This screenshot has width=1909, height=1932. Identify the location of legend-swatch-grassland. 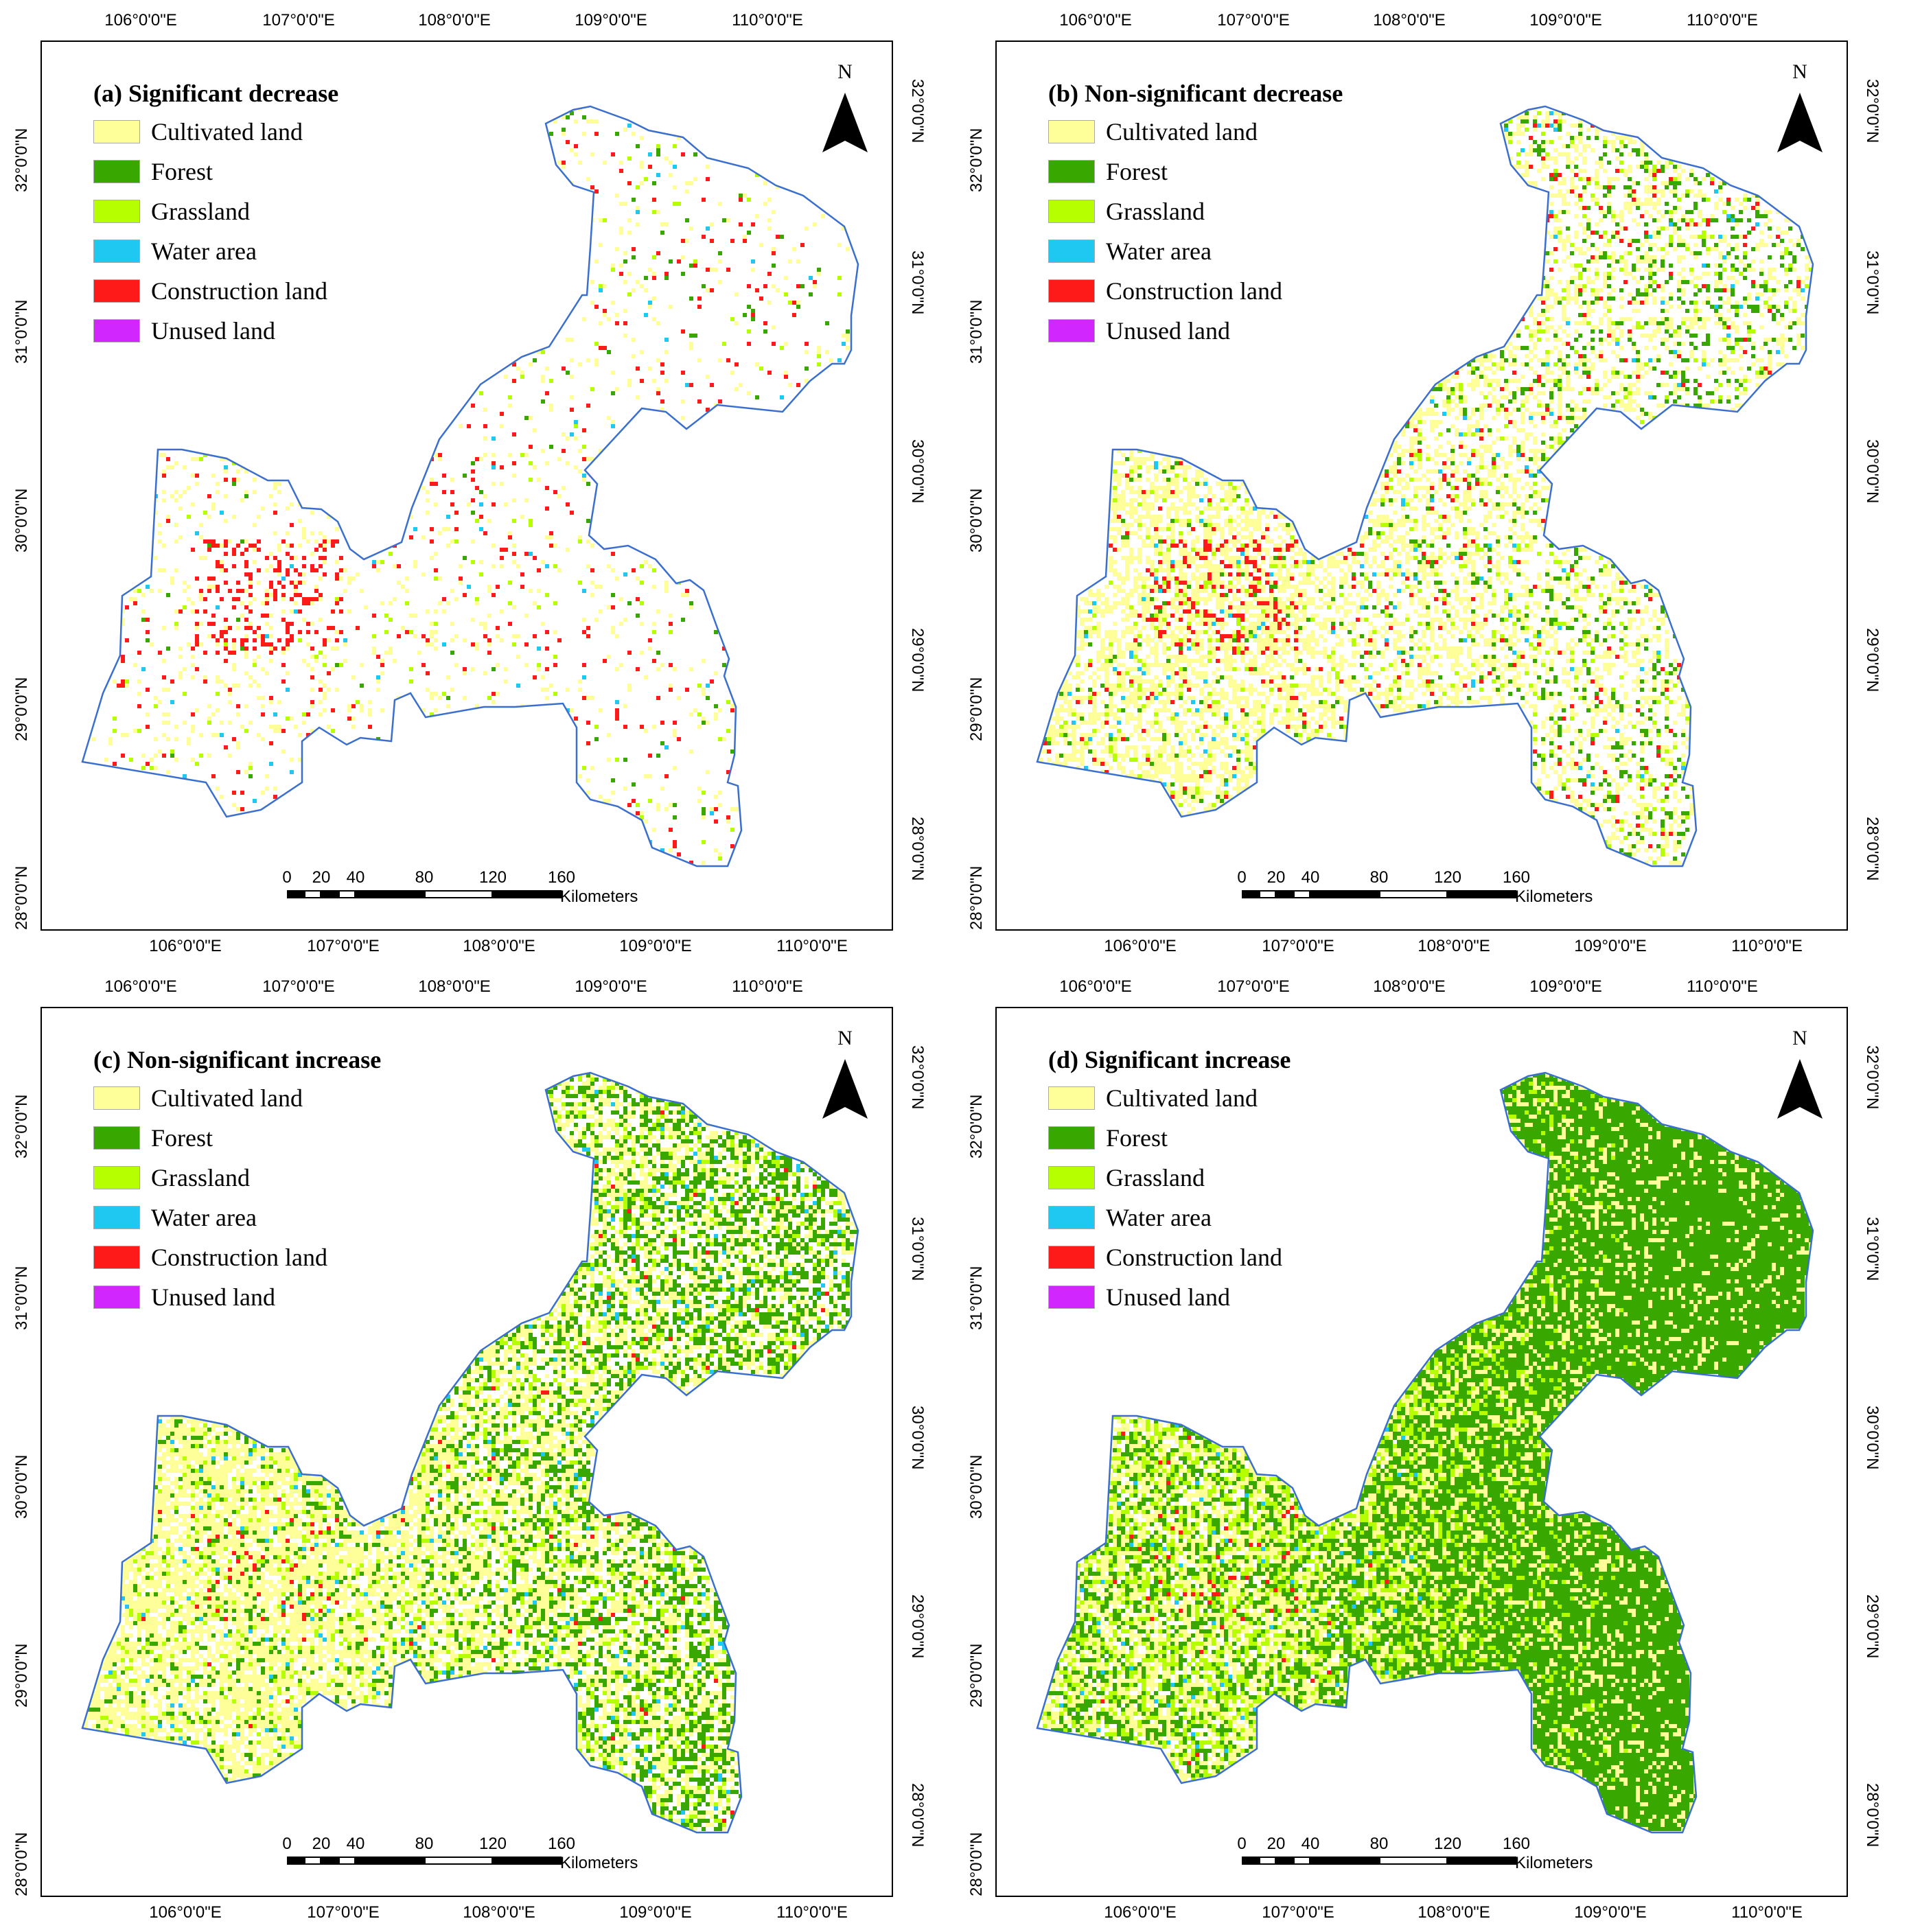
(1071, 212).